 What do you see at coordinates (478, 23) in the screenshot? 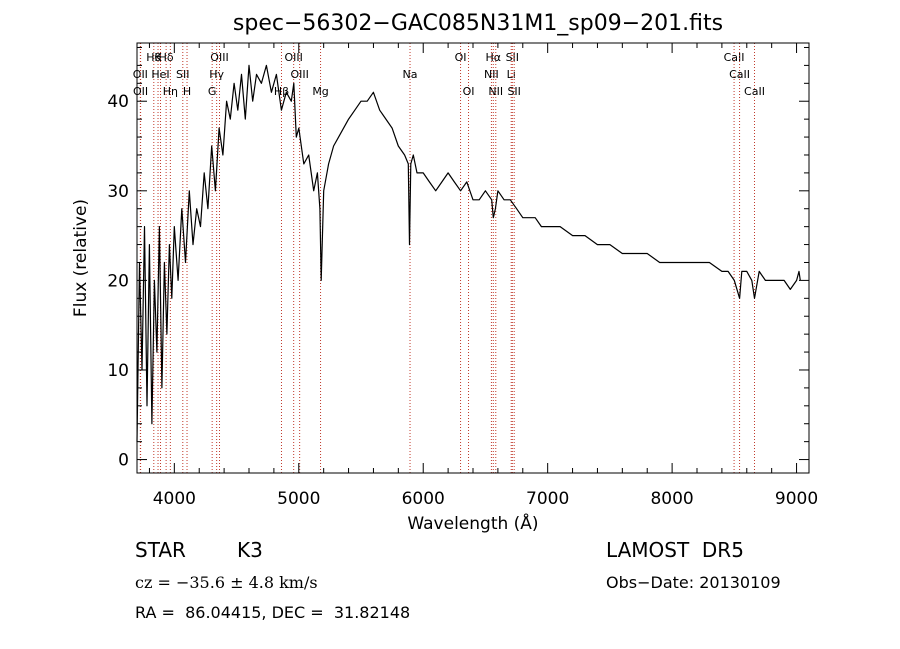
I see `chart-title: spec−56302−GAC085N31M1_sp09−201.fits` at bounding box center [478, 23].